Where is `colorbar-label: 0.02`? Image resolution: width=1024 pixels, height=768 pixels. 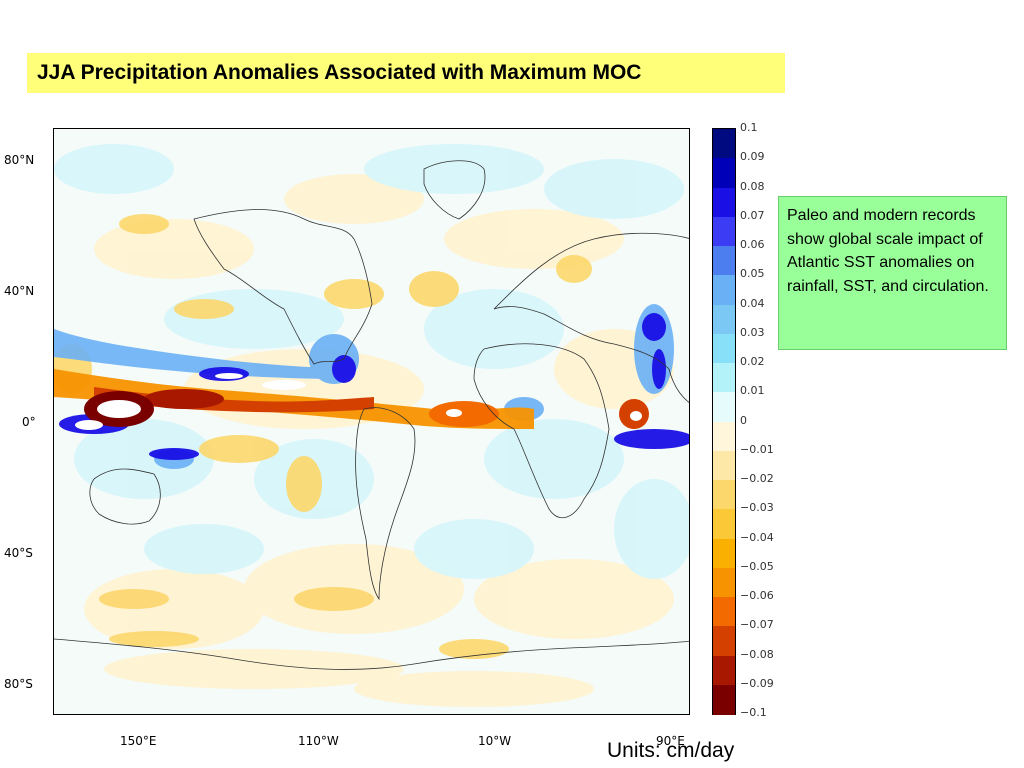
colorbar-label: 0.02 is located at coordinates (752, 361).